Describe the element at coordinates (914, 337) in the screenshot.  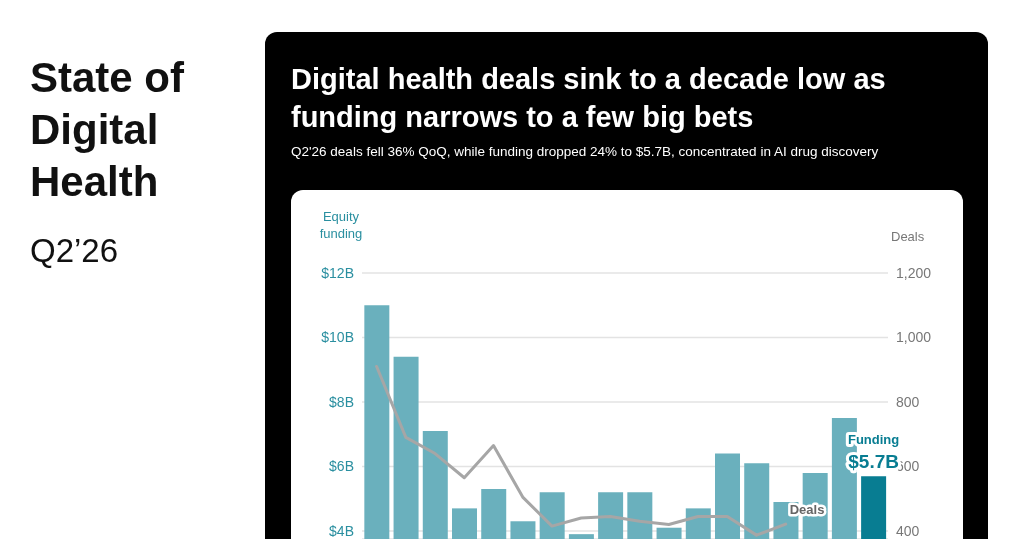
I see `y2-tick-label: 1,000` at that location.